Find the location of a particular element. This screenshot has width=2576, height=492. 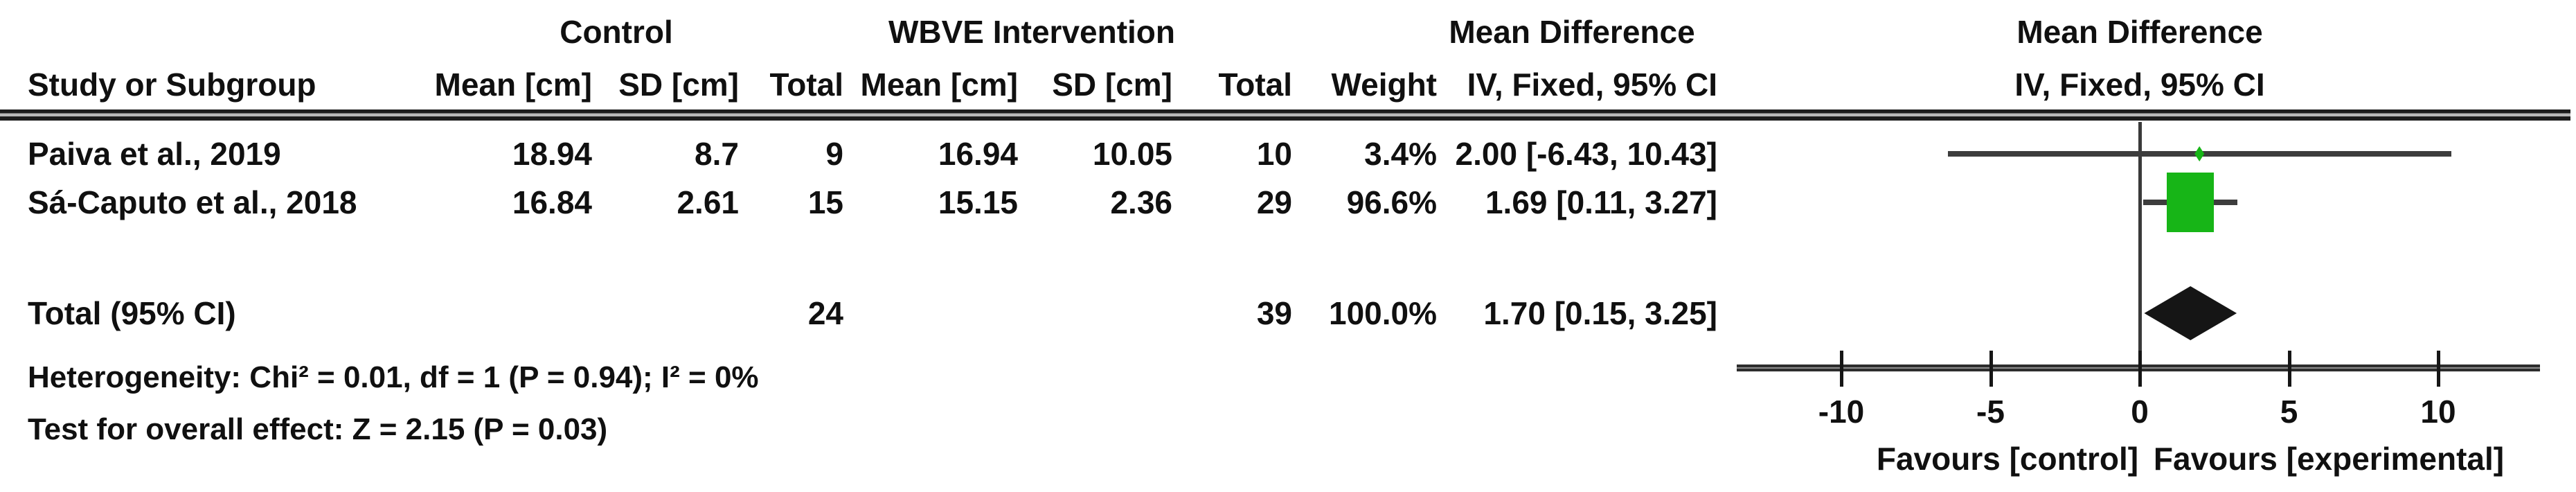

col-header-total-intervention: Total is located at coordinates (1255, 85).